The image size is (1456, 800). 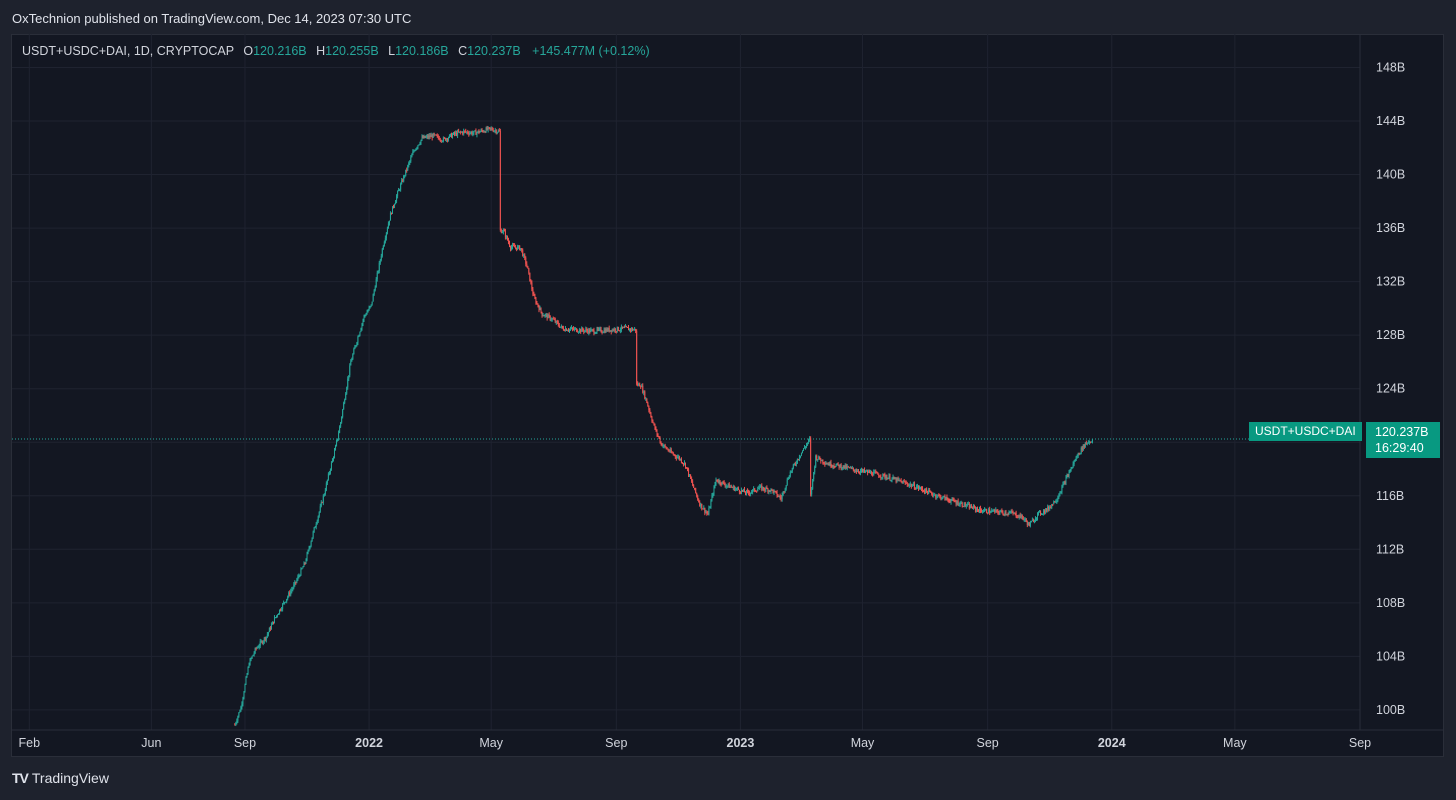 What do you see at coordinates (1390, 710) in the screenshot?
I see `y-tick-label: 100B` at bounding box center [1390, 710].